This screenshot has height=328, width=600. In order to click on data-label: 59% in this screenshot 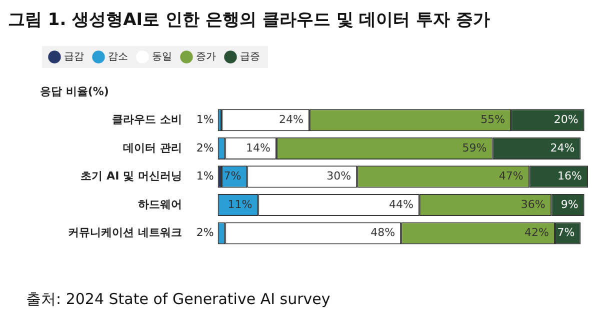, I will do `click(474, 147)`.